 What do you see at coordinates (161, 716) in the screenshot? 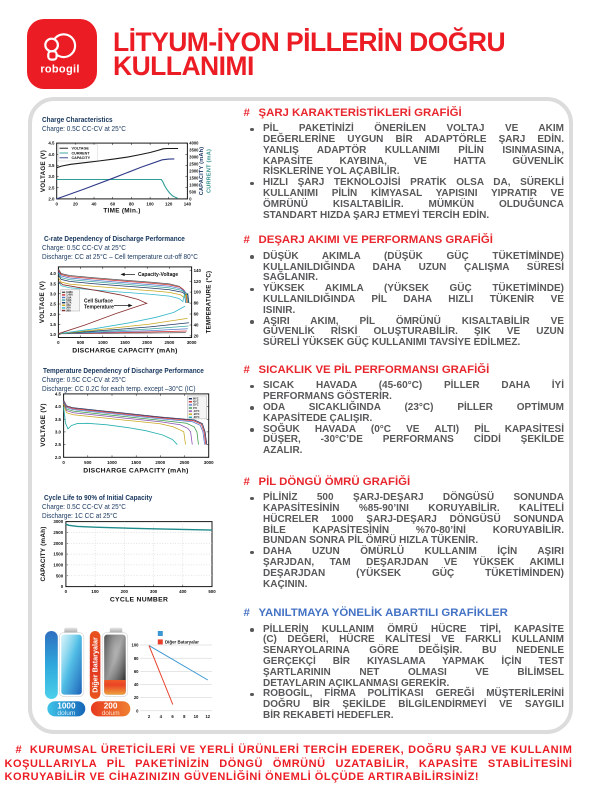
I see `svg-text: 4` at bounding box center [161, 716].